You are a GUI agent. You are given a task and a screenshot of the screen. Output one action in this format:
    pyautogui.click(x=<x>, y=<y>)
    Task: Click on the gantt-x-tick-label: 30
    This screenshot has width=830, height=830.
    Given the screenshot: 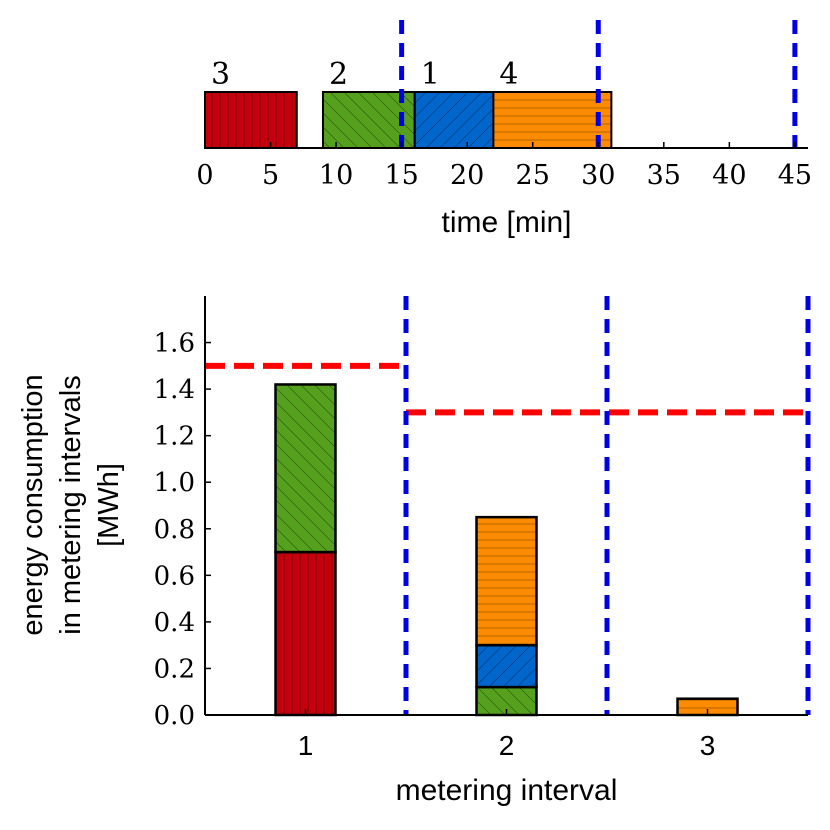 What is the action you would take?
    pyautogui.click(x=598, y=175)
    